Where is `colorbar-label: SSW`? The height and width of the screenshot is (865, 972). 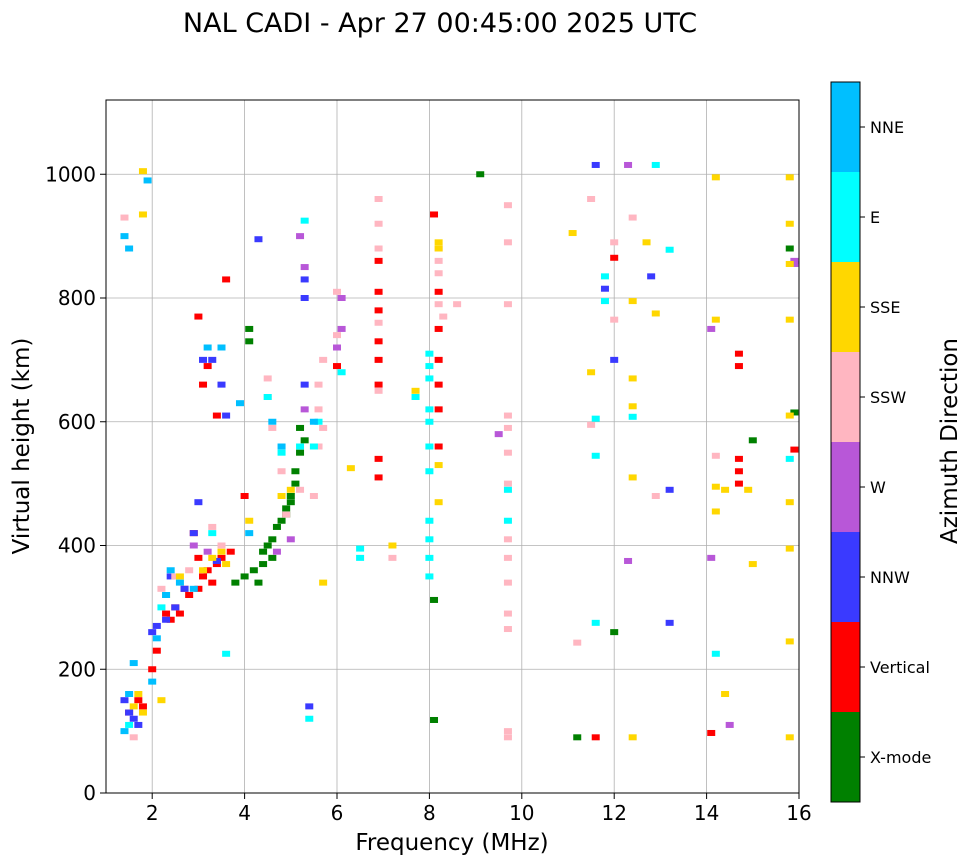
colorbar-label: SSW is located at coordinates (888, 397).